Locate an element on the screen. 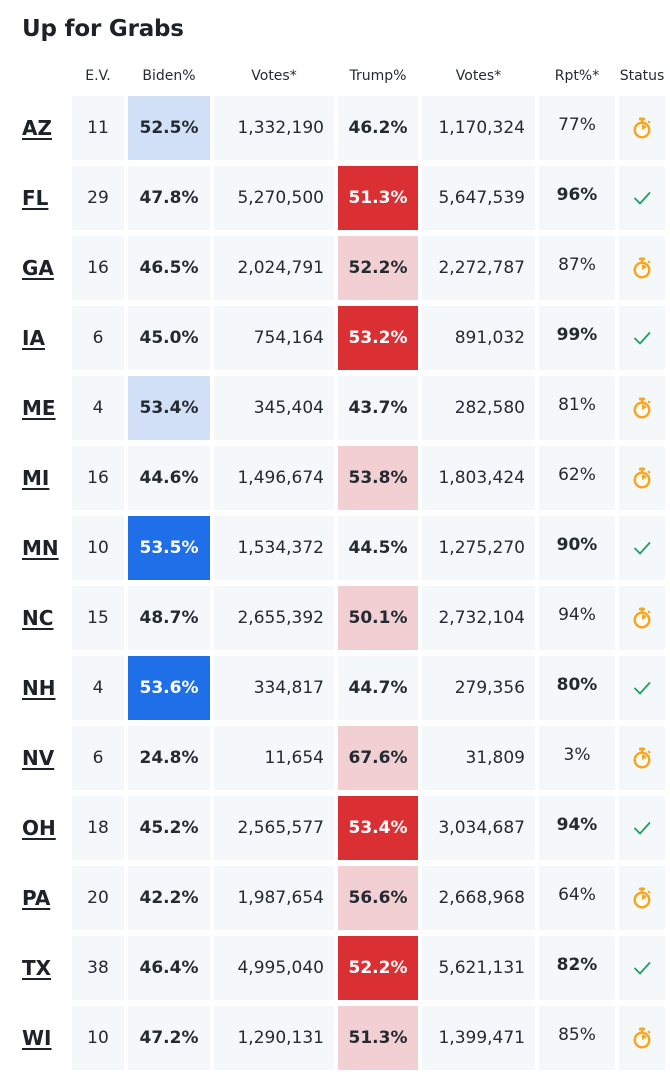  biden-votes-cell: 1,534,372 is located at coordinates (274, 548).